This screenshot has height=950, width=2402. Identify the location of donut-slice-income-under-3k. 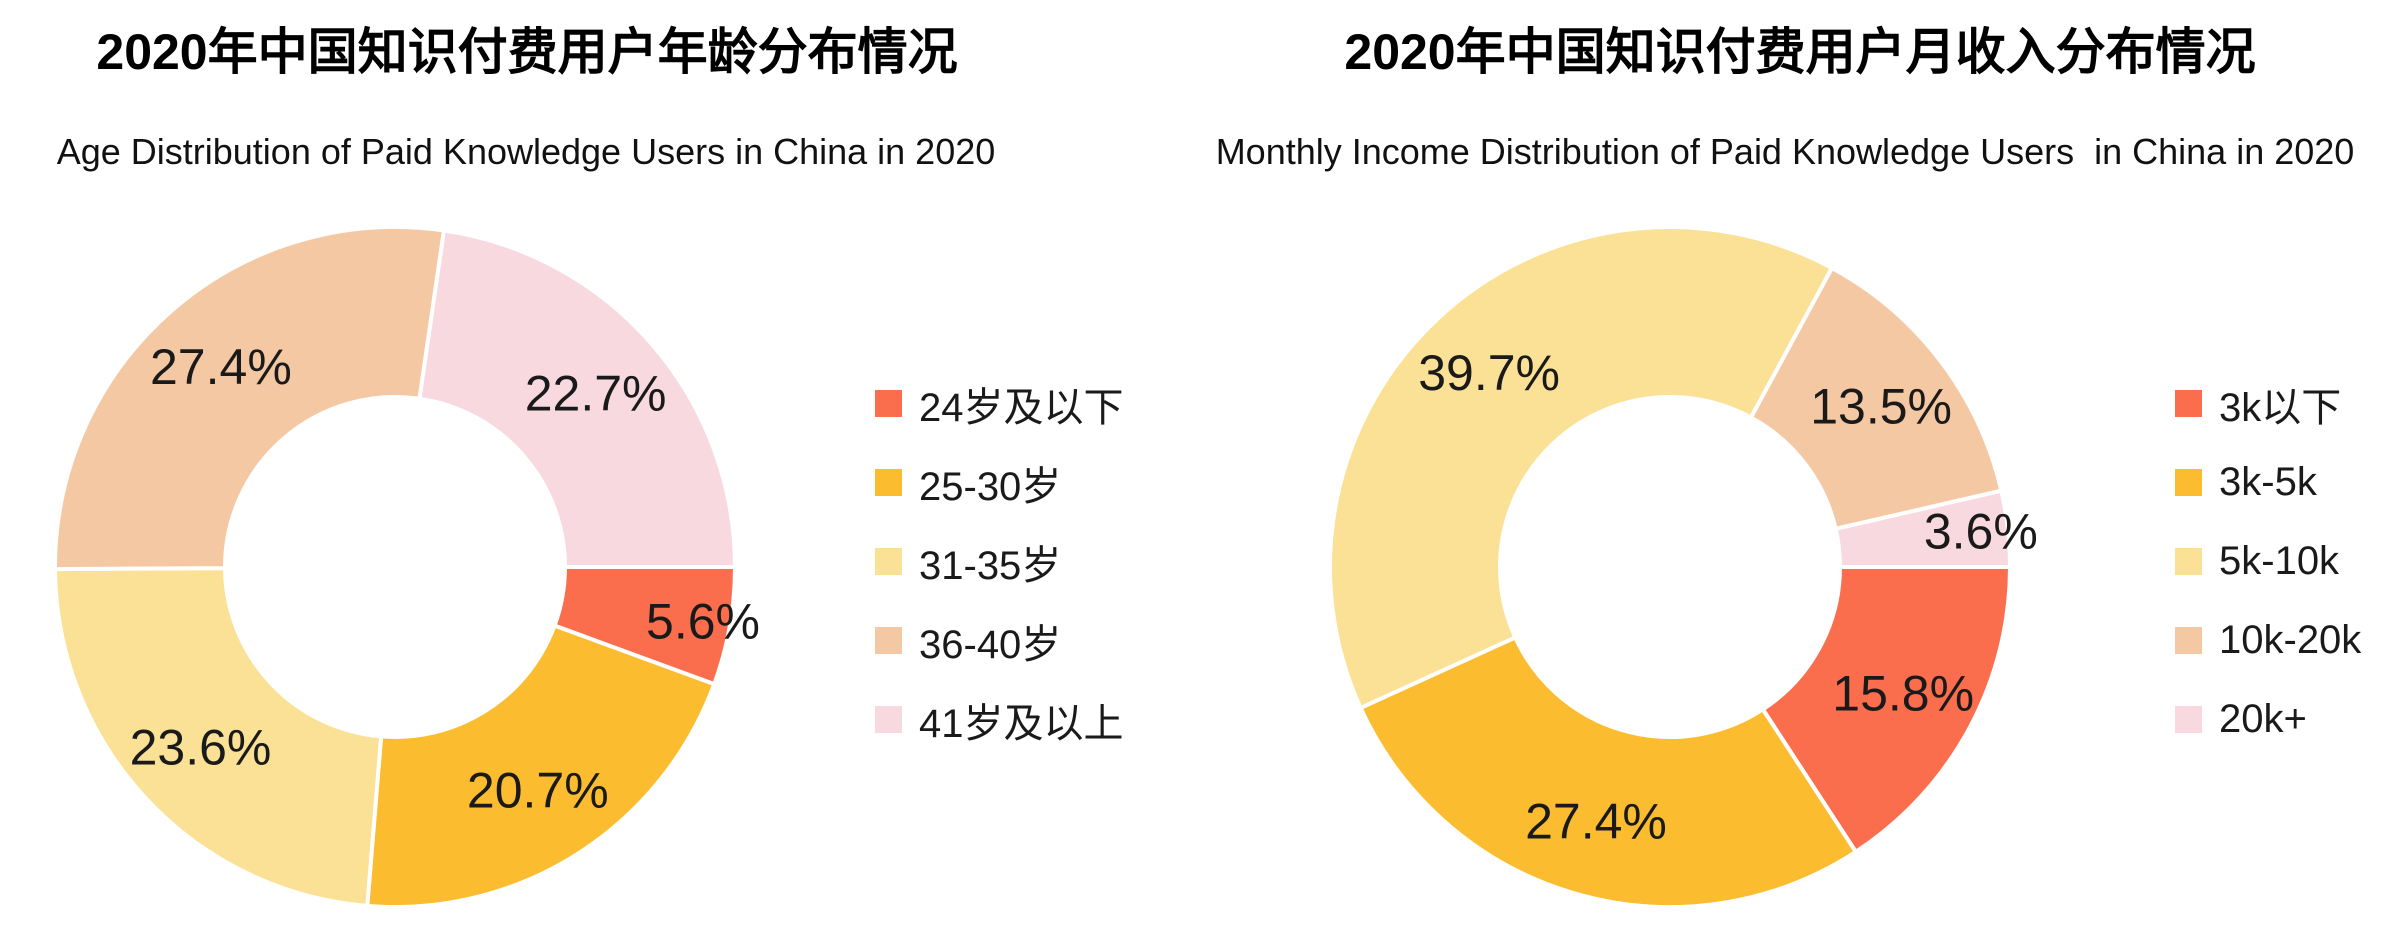
(1886, 709).